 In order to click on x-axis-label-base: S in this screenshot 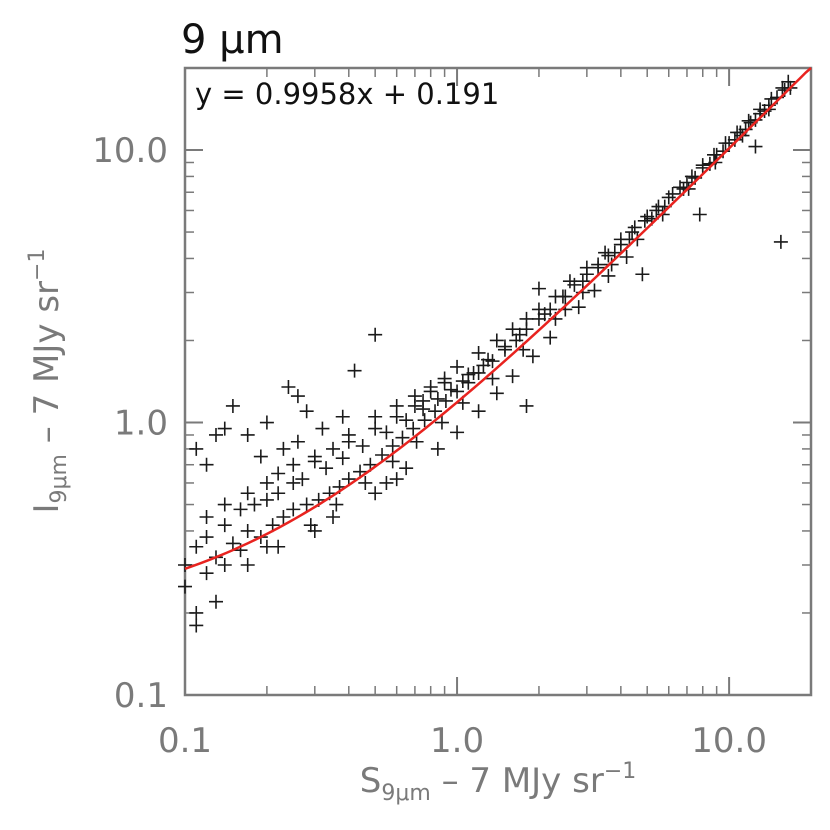, I will do `click(371, 781)`.